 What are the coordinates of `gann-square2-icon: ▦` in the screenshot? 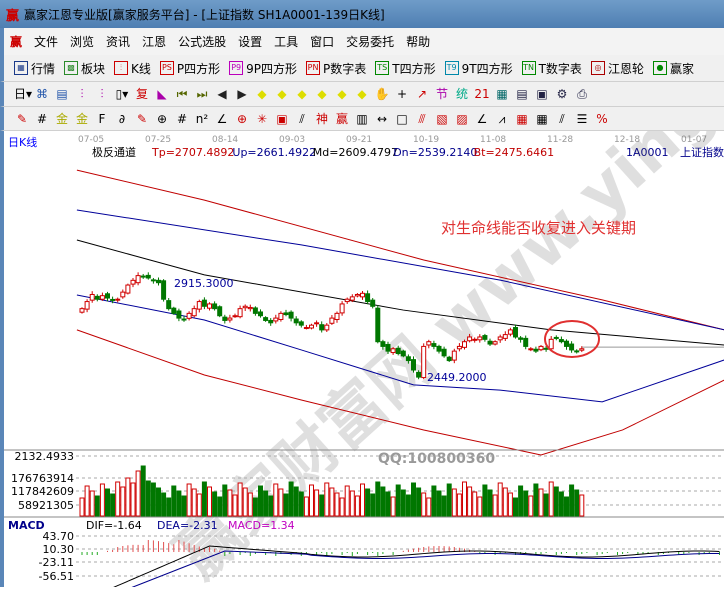 It's located at (542, 118).